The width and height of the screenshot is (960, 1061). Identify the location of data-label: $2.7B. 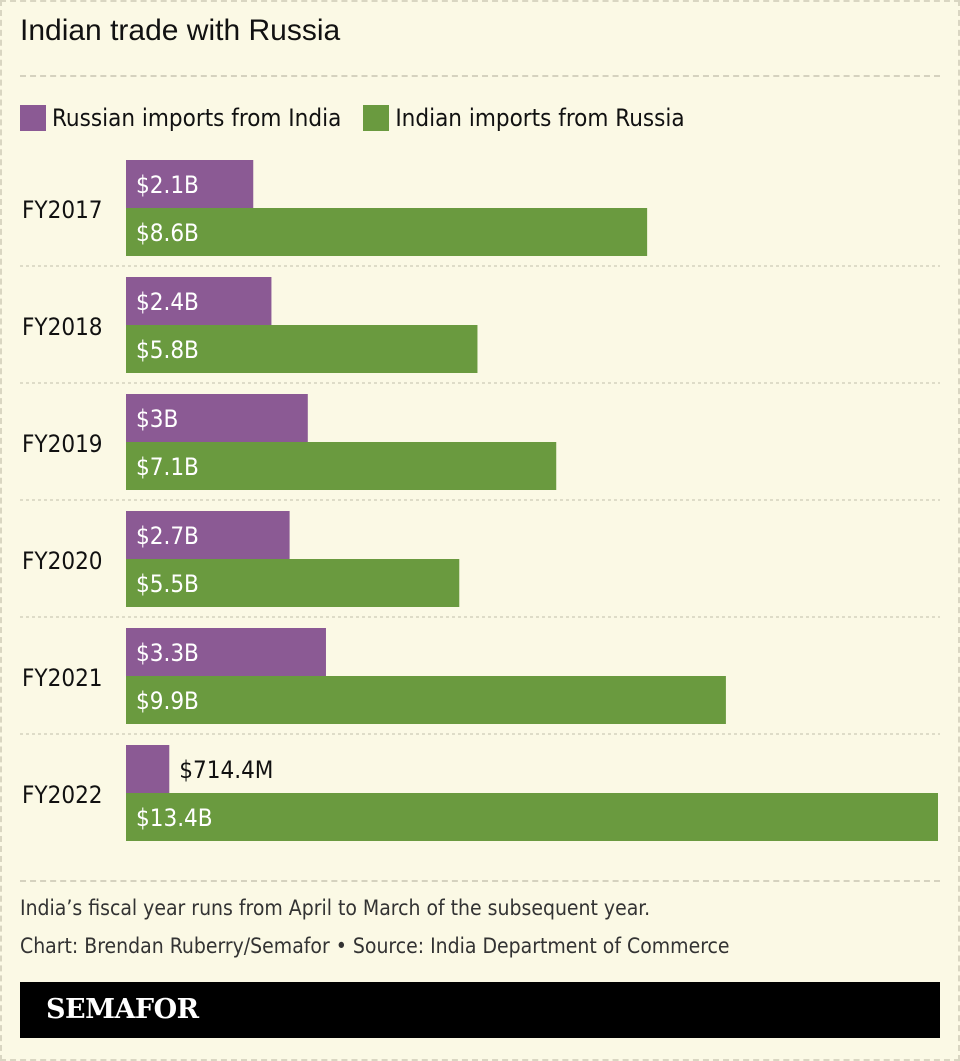
(167, 536).